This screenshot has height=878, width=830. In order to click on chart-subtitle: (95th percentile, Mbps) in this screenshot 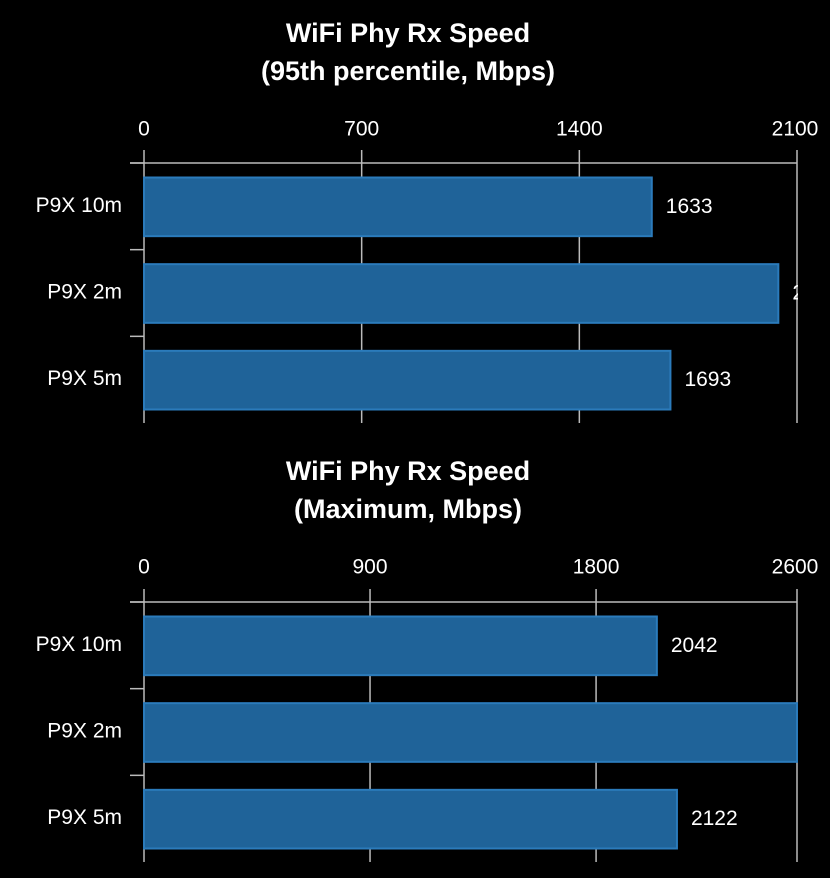, I will do `click(408, 71)`.